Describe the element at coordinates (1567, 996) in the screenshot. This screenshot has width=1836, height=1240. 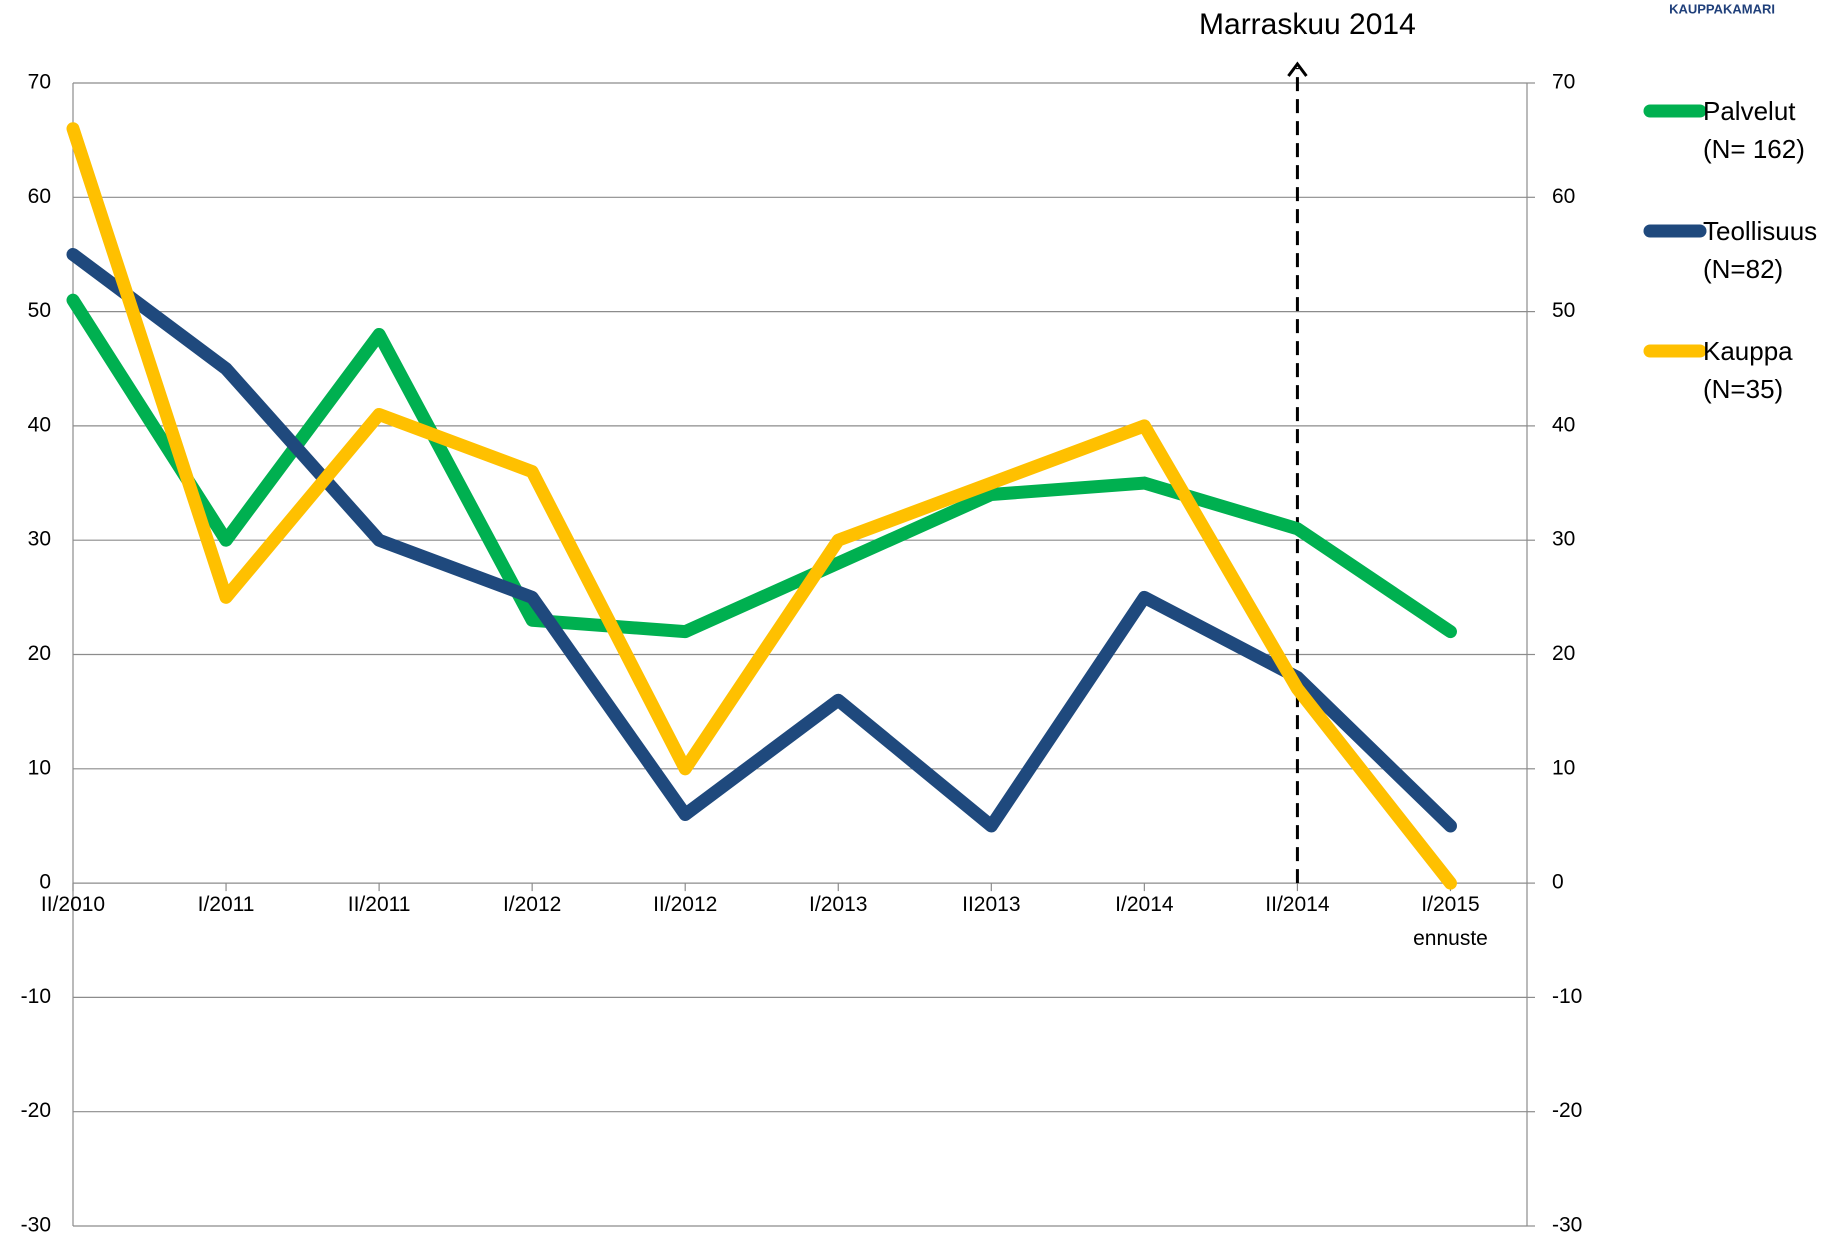
I see `y2-tick-label: -10` at that location.